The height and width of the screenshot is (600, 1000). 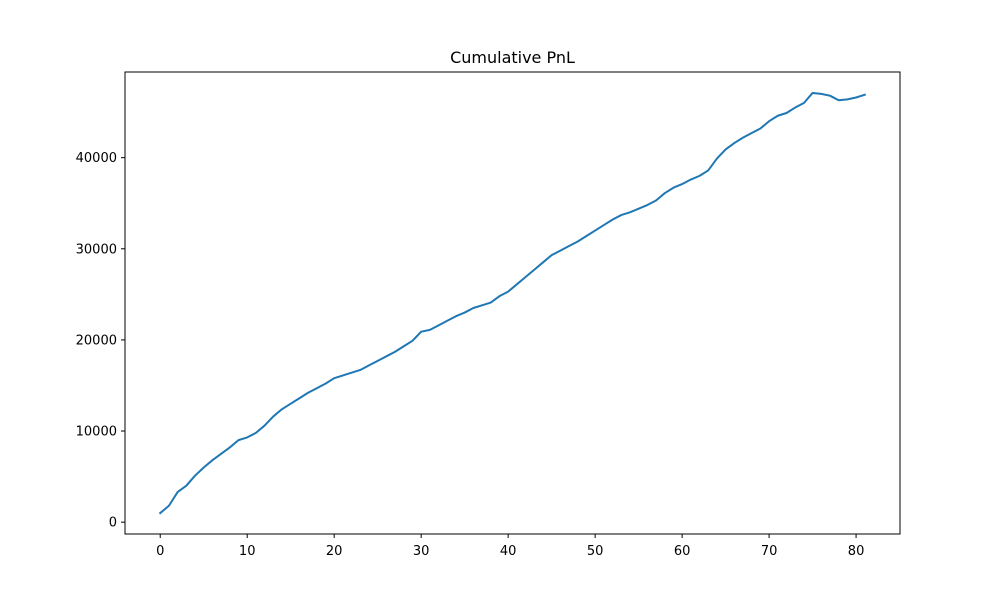 What do you see at coordinates (160, 551) in the screenshot?
I see `x-tick-label: 0` at bounding box center [160, 551].